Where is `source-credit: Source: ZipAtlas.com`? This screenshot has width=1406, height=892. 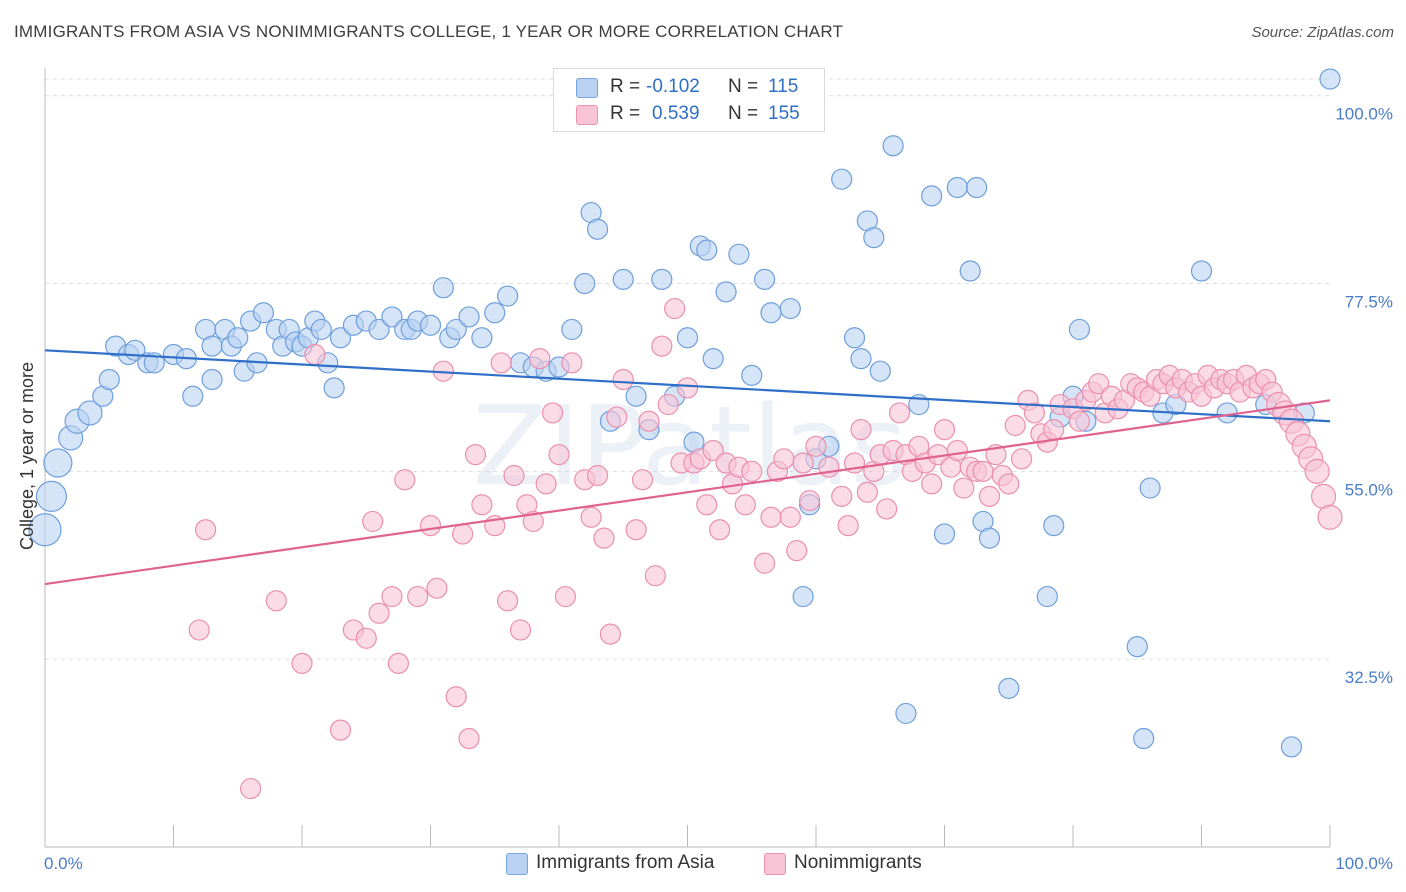 source-credit: Source: ZipAtlas.com is located at coordinates (1322, 32).